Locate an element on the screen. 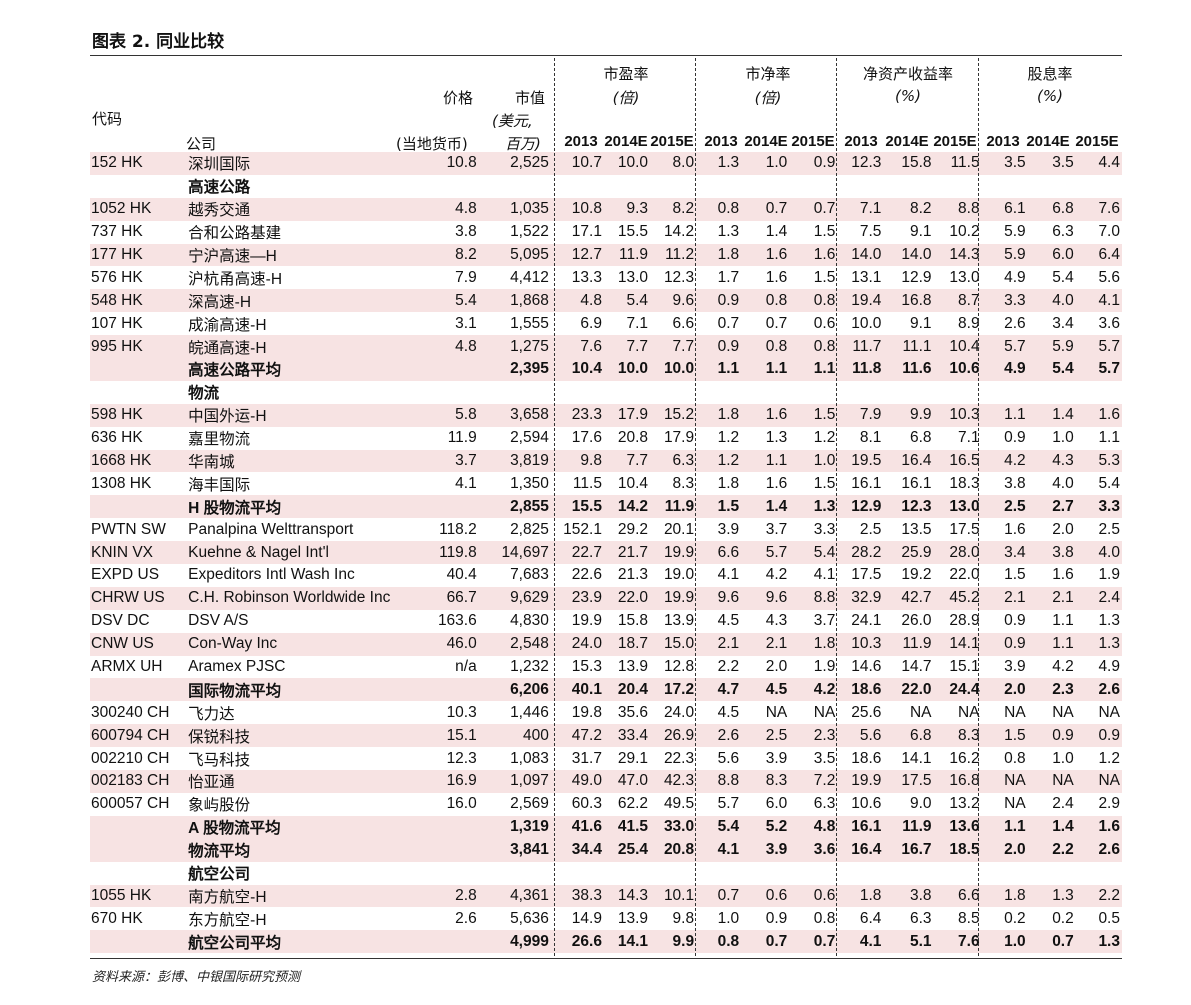 Image resolution: width=1191 pixels, height=1005 pixels. value-cell: 5.4 is located at coordinates (627, 301).